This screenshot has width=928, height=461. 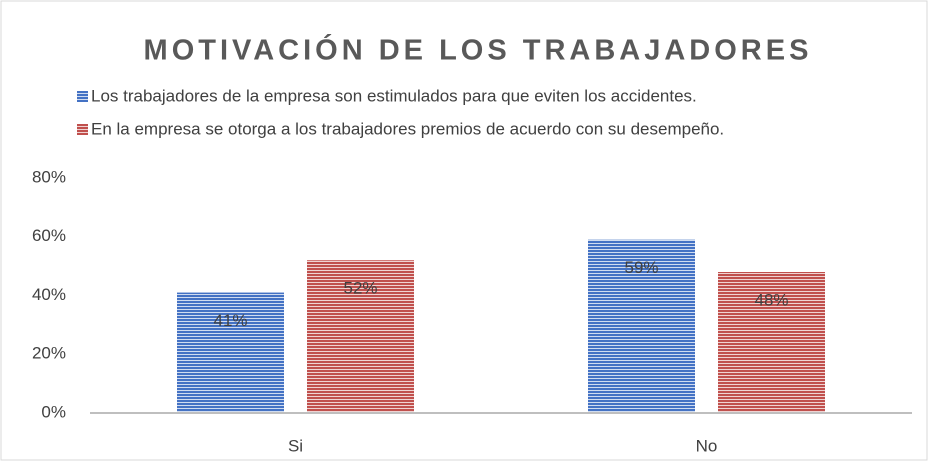 What do you see at coordinates (641, 267) in the screenshot?
I see `data-label: 59%` at bounding box center [641, 267].